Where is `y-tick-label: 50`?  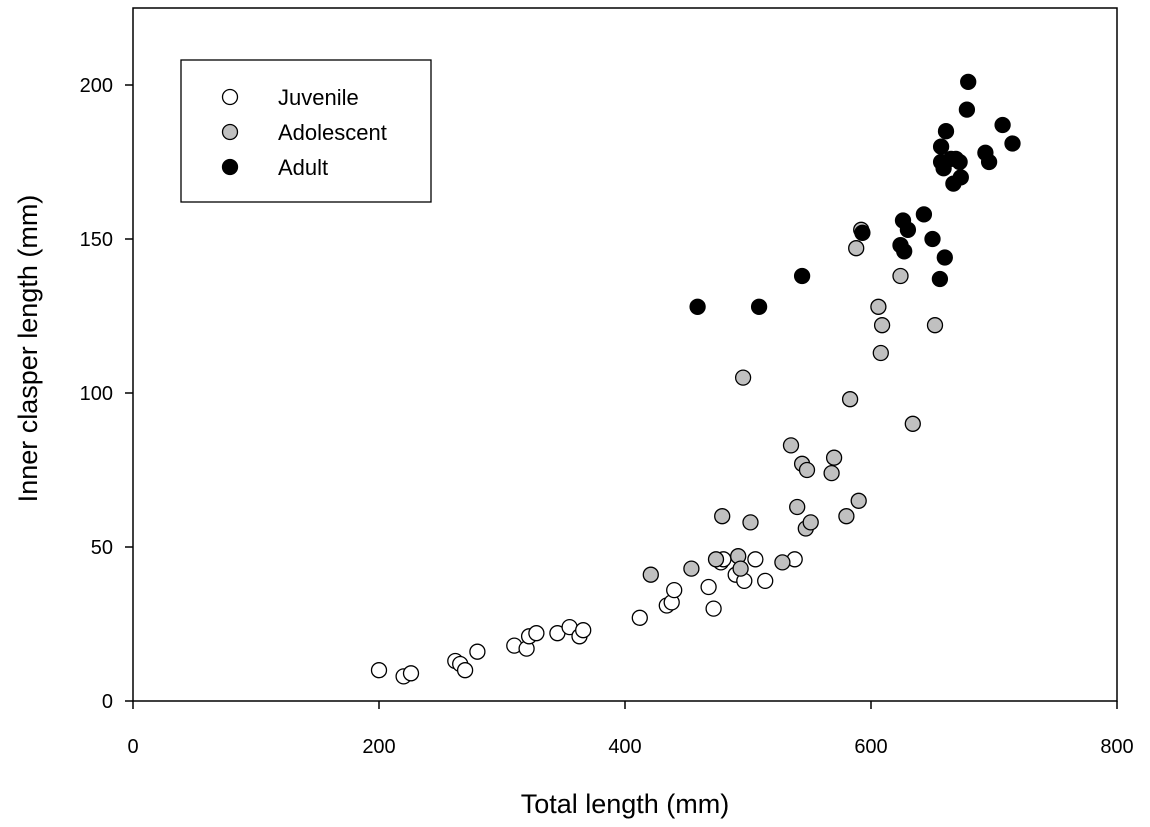
y-tick-label: 50 is located at coordinates (102, 548).